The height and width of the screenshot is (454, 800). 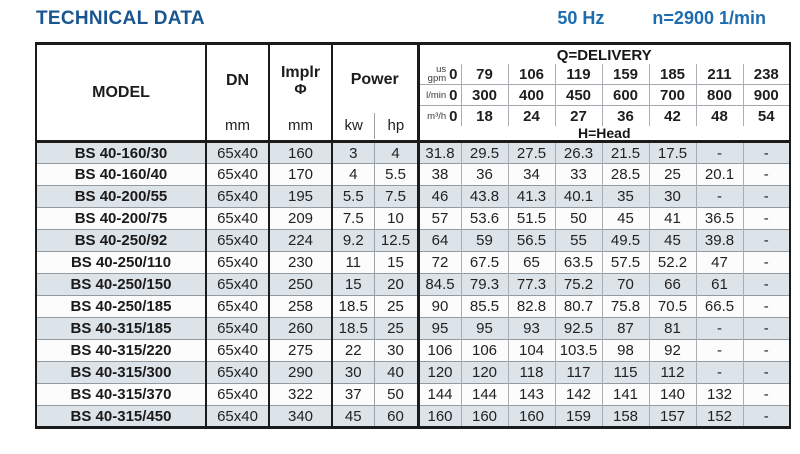 What do you see at coordinates (625, 196) in the screenshot?
I see `head-value-cell: 35` at bounding box center [625, 196].